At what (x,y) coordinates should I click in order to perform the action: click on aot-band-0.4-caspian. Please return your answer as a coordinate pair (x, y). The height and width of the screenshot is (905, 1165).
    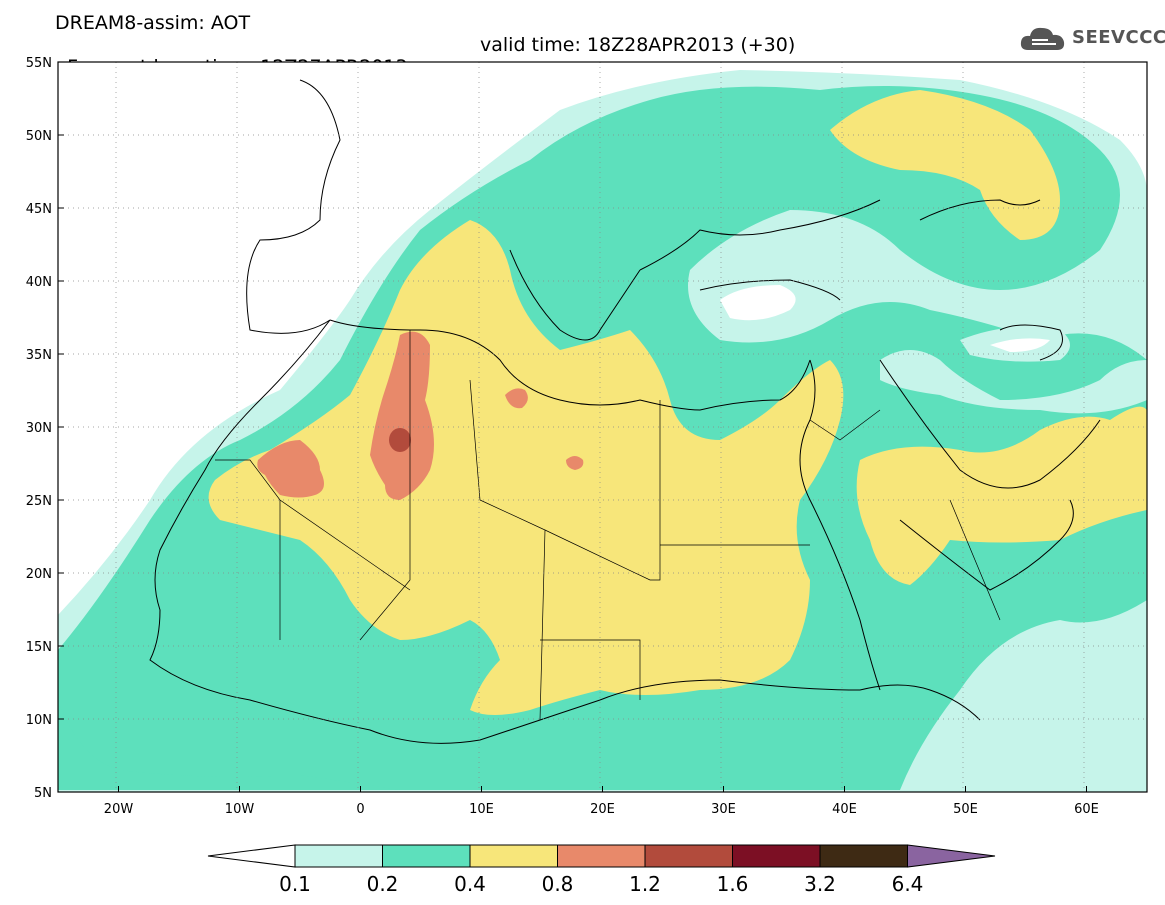
    Looking at the image, I should click on (945, 165).